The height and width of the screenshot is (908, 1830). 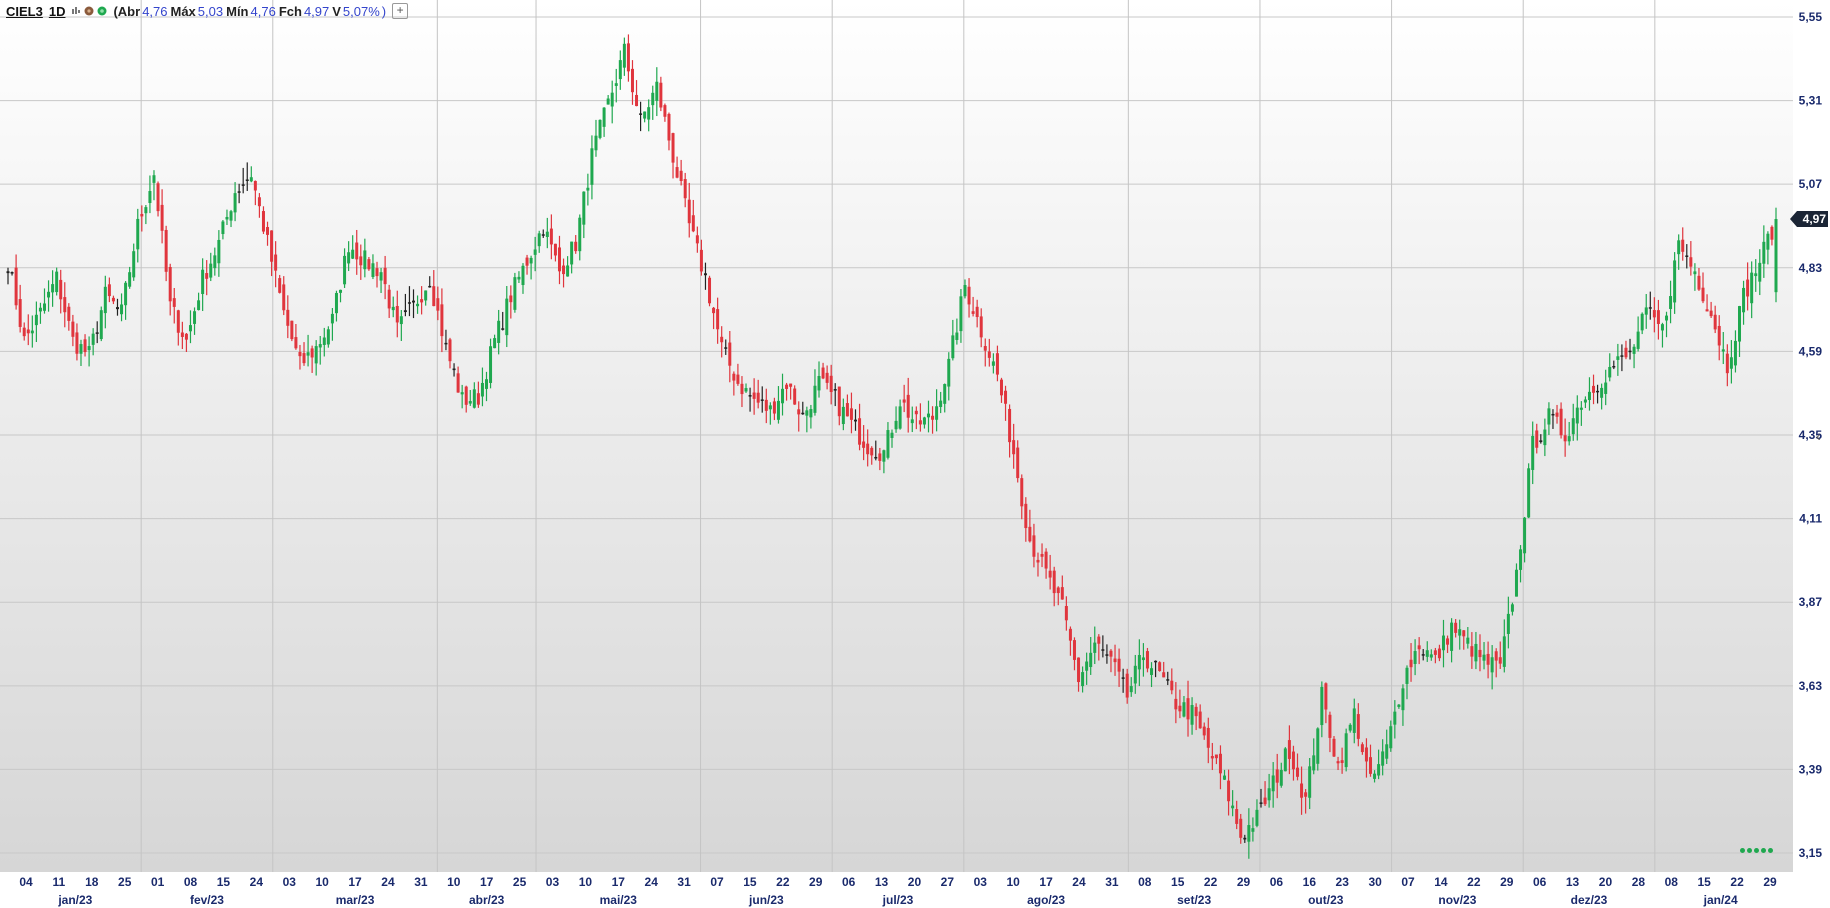 What do you see at coordinates (766, 900) in the screenshot?
I see `month-label: jun/23` at bounding box center [766, 900].